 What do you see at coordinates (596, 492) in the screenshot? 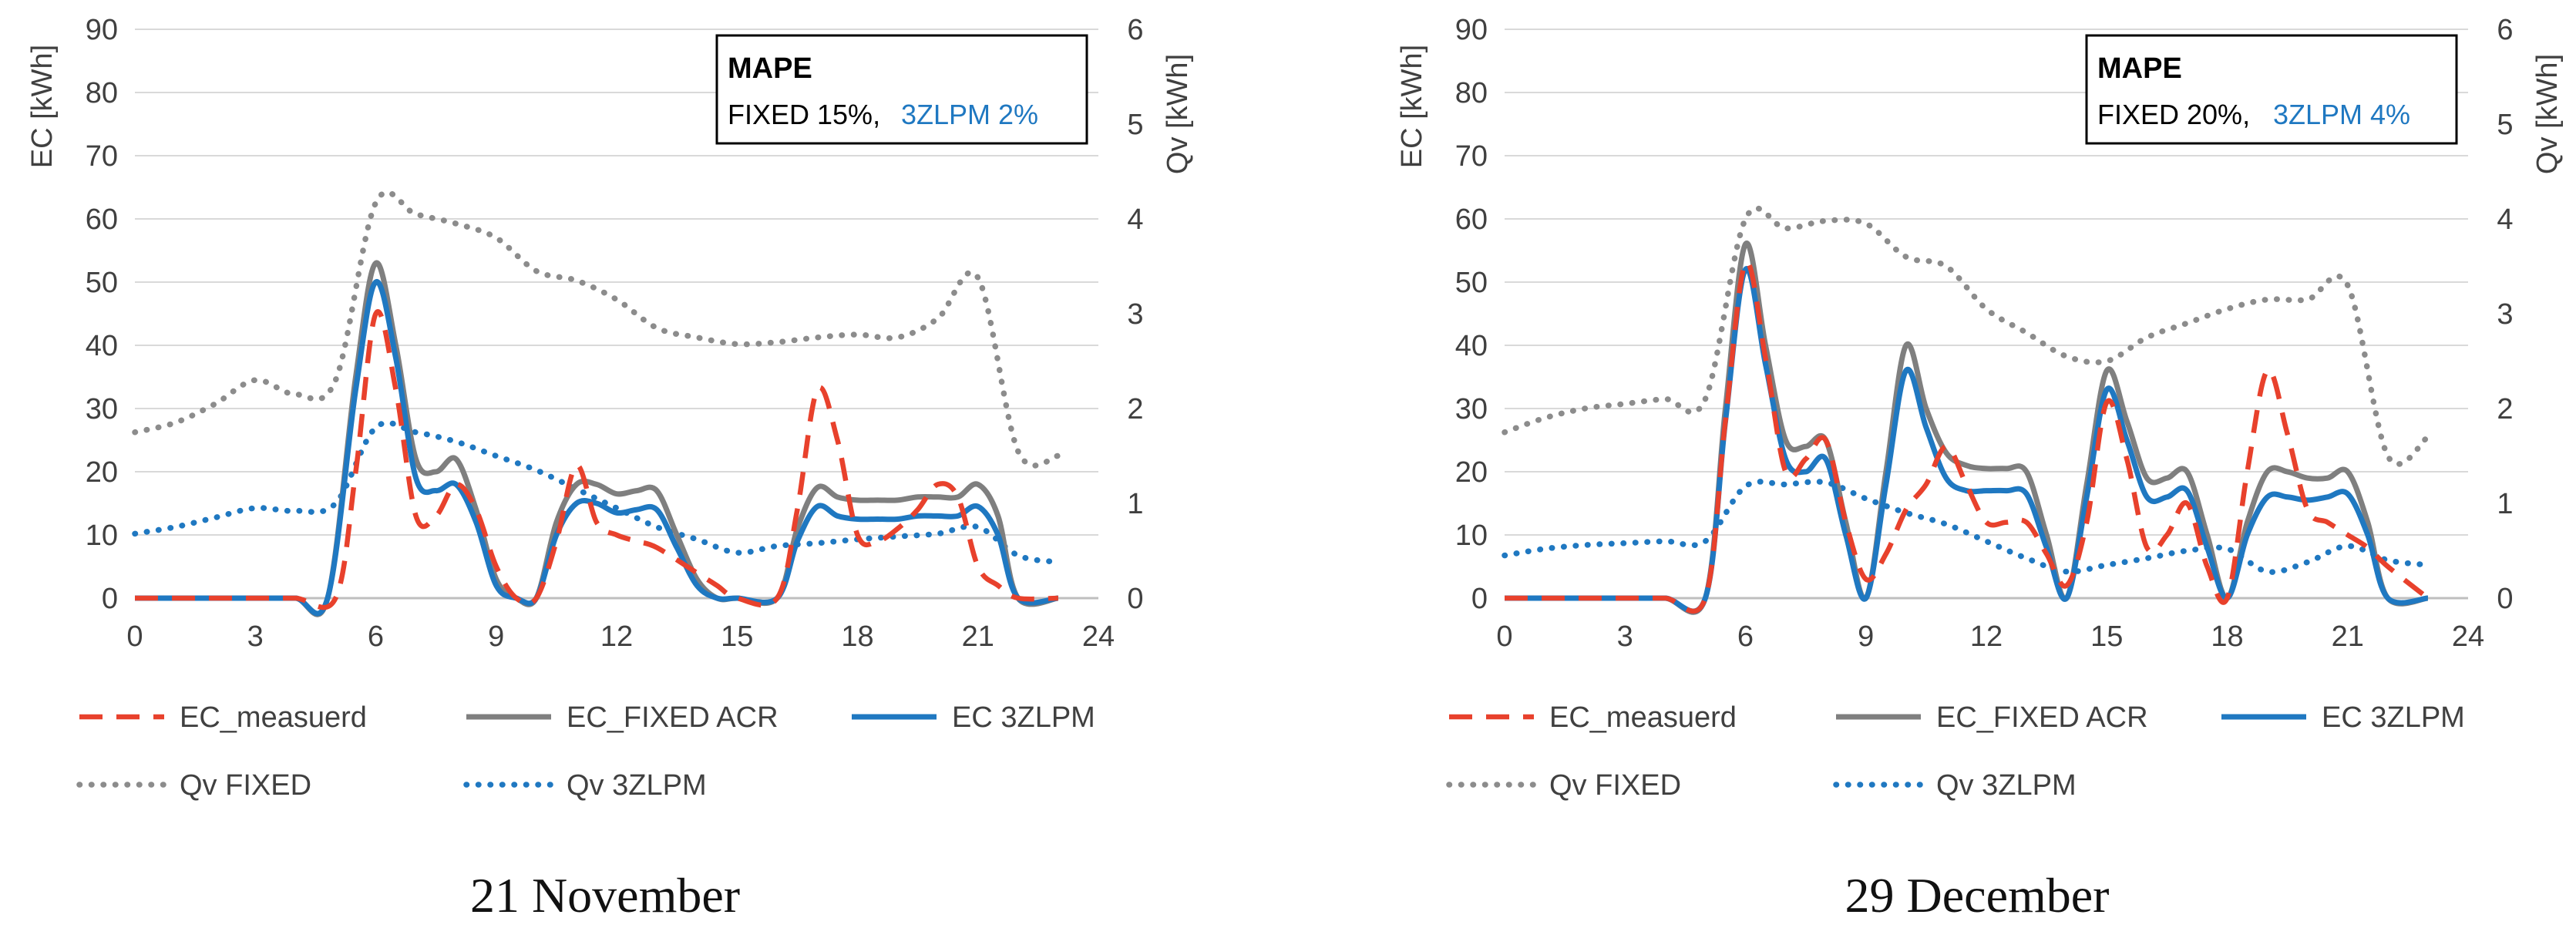
I see `series-line-qv-3zlpm` at bounding box center [596, 492].